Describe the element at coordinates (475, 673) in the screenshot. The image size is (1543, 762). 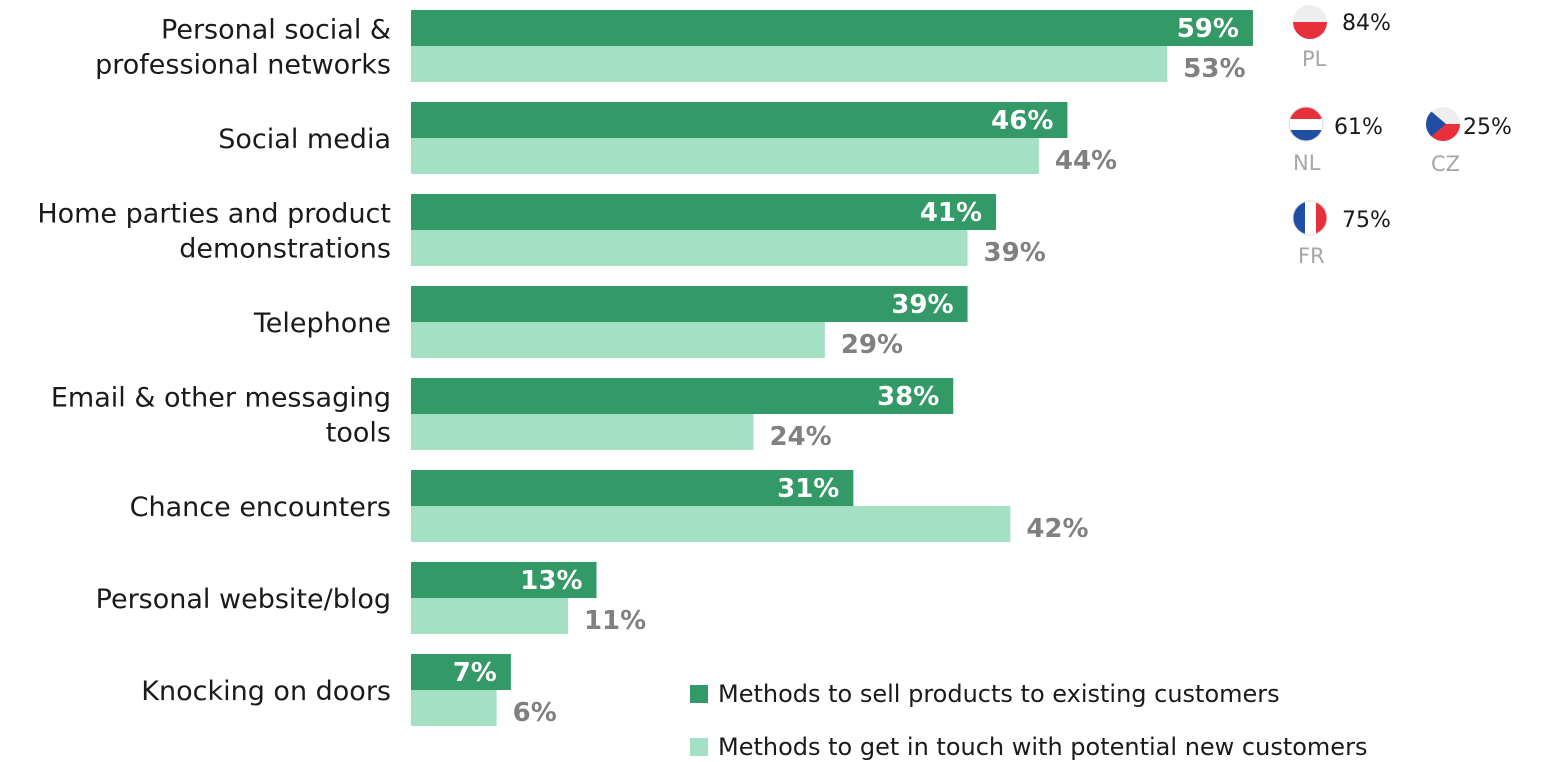
I see `data-label-existing-knocking-on-doors: 7%` at that location.